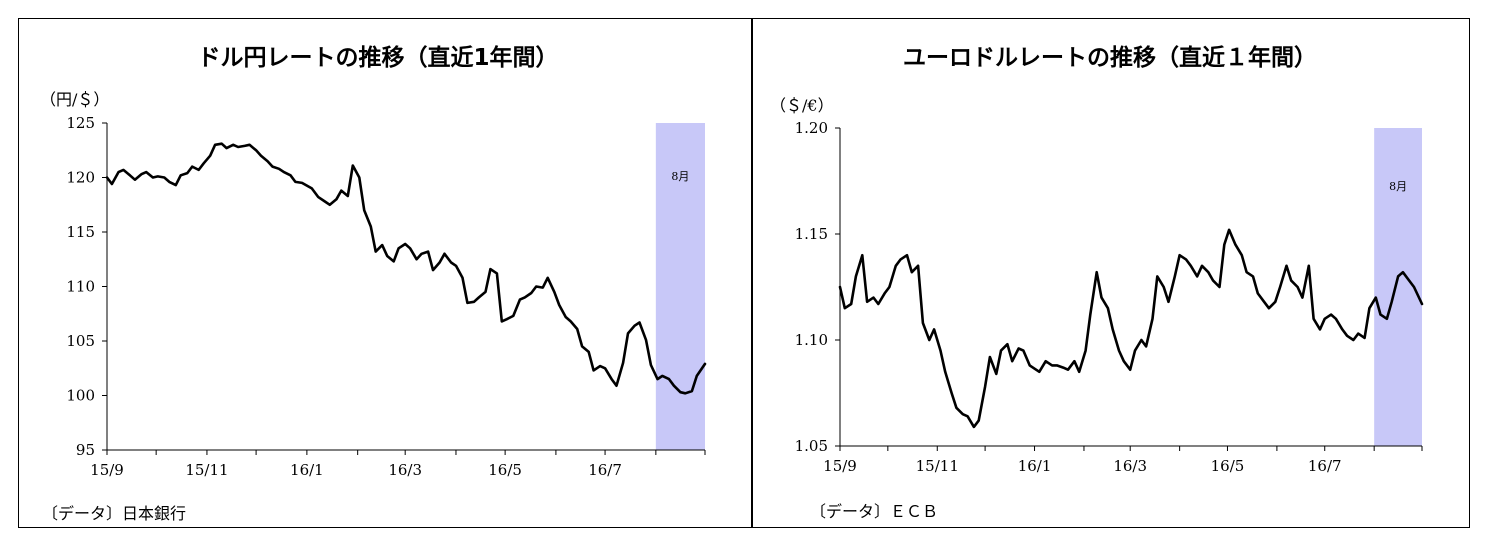 This screenshot has height=546, width=1491. I want to click on eur-usd-x-tick-label: 15/11, so click(937, 466).